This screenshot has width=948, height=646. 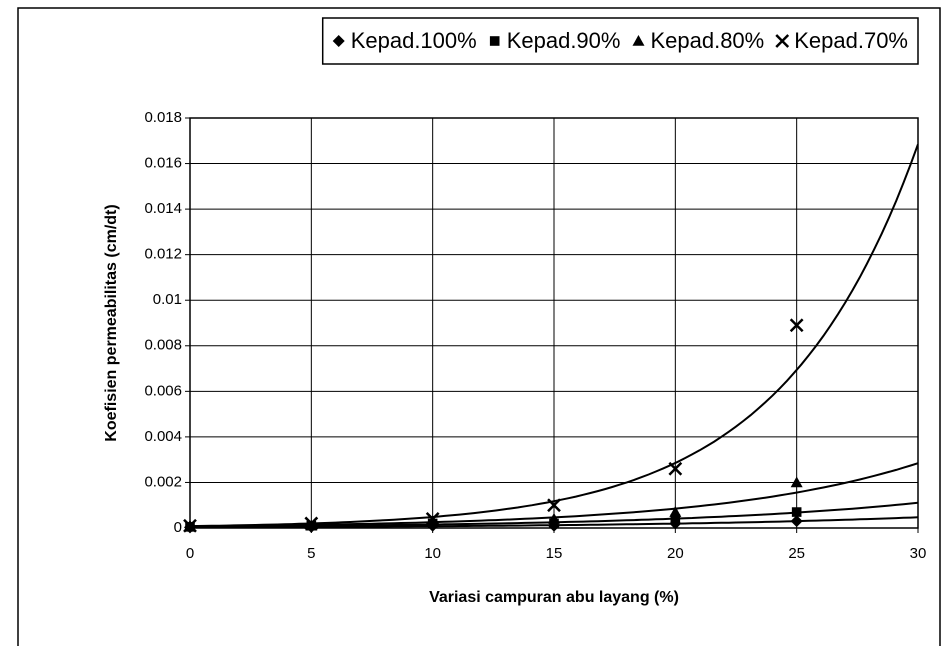 I want to click on legend-label: Kepad.100%, so click(x=414, y=40).